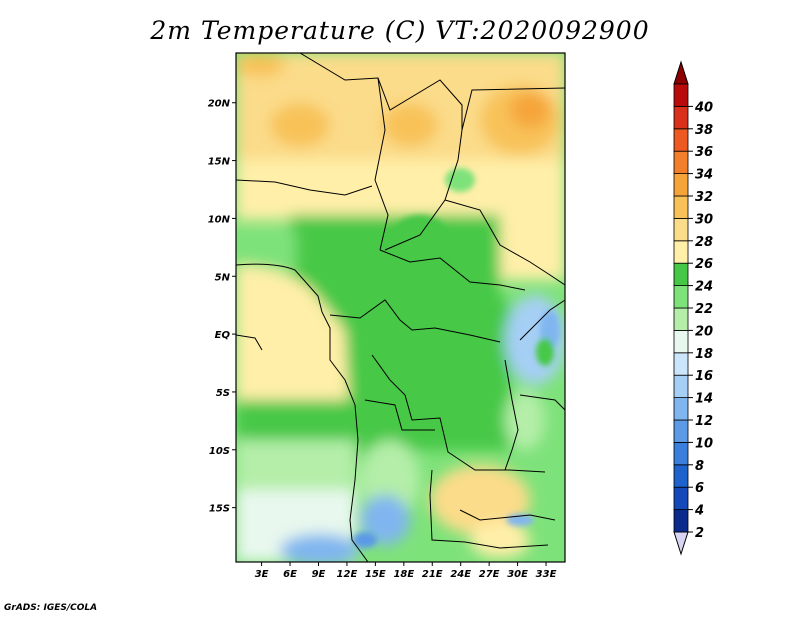  What do you see at coordinates (704, 399) in the screenshot?
I see `colorbar-label: 14` at bounding box center [704, 399].